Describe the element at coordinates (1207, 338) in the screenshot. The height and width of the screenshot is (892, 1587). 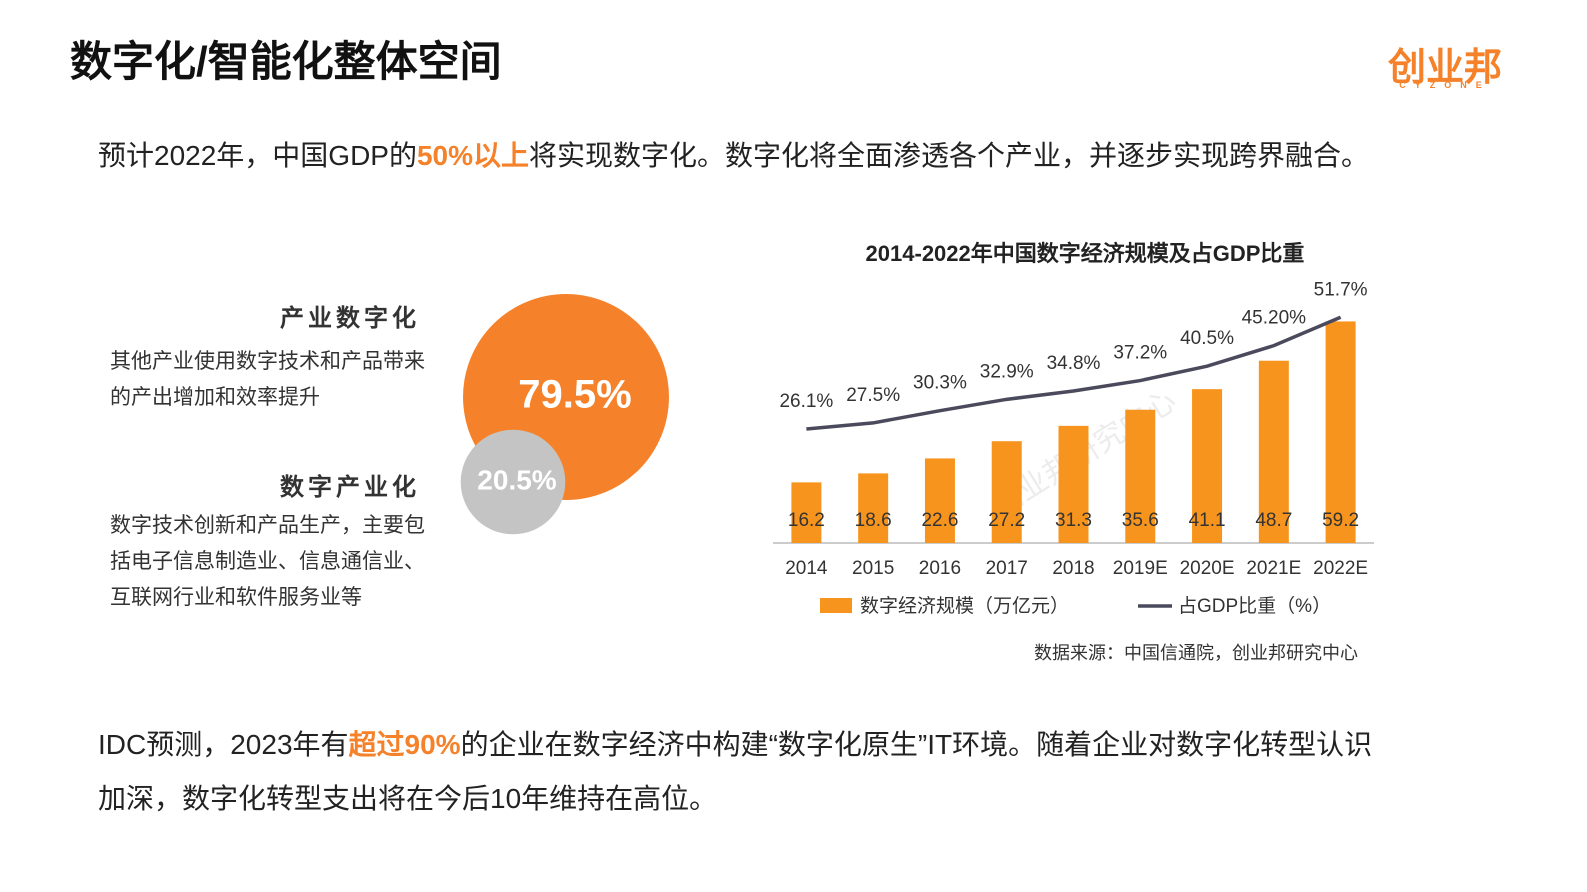
I see `line-label: 40.5%` at that location.